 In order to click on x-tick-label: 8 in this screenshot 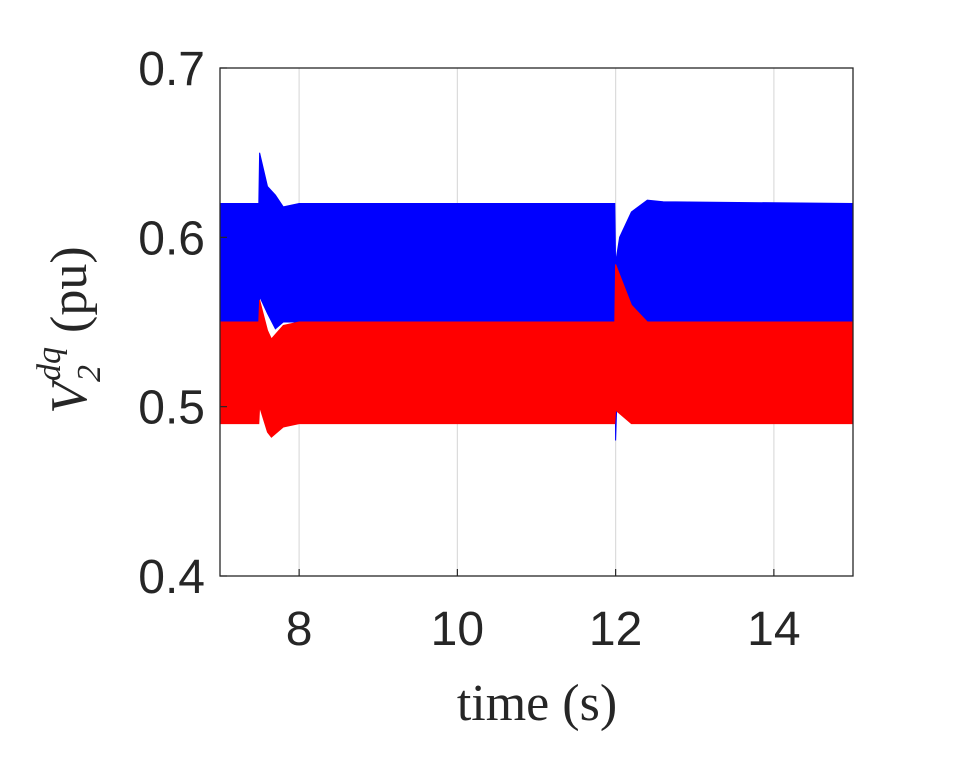, I will do `click(299, 629)`.